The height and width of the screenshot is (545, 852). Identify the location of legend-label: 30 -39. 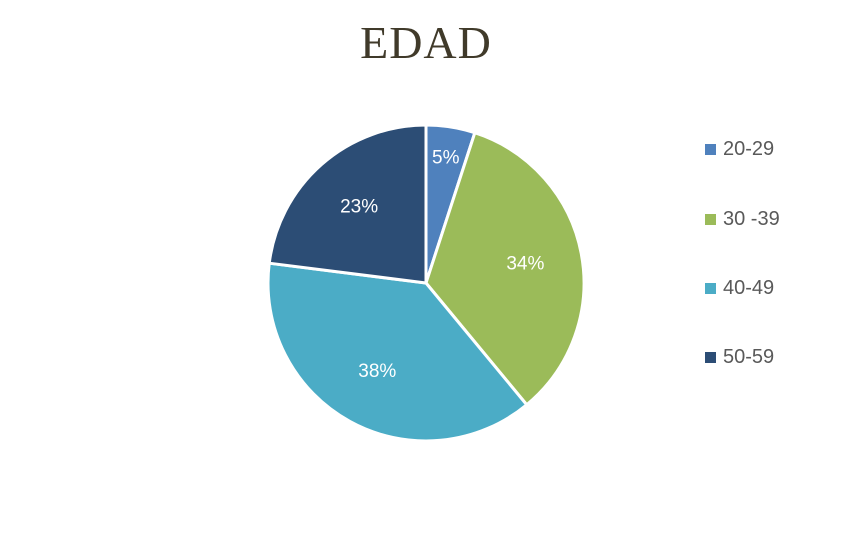
(751, 218).